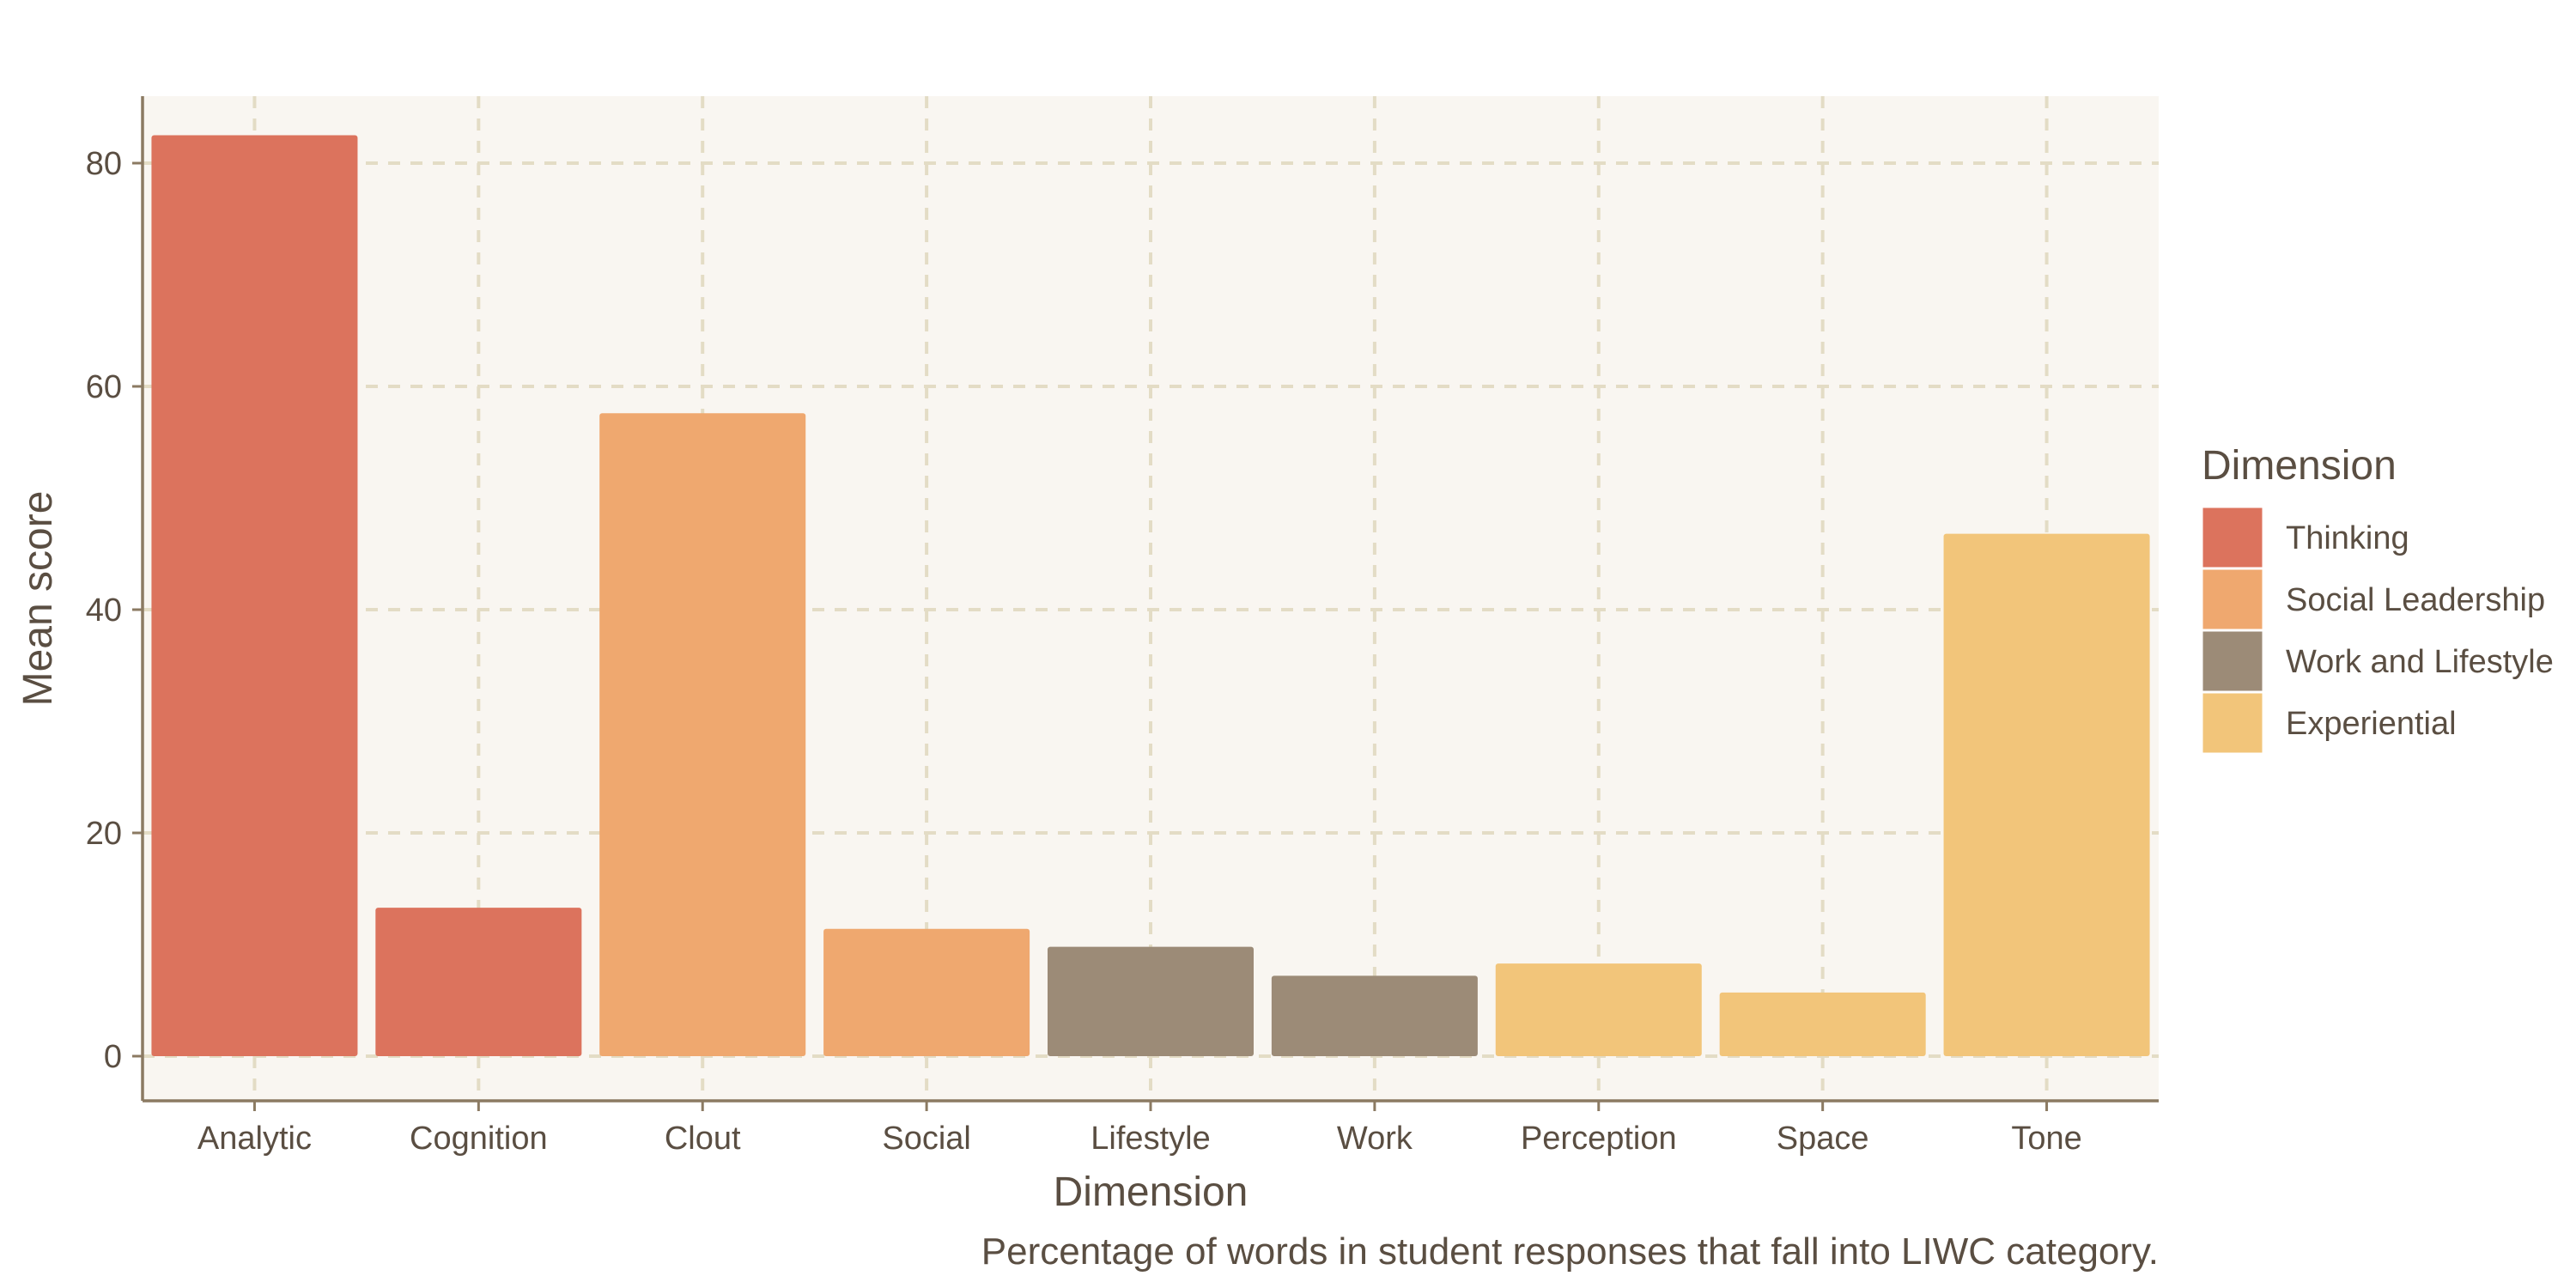 This screenshot has width=2576, height=1288. I want to click on x-tick-label: Tone, so click(2046, 1139).